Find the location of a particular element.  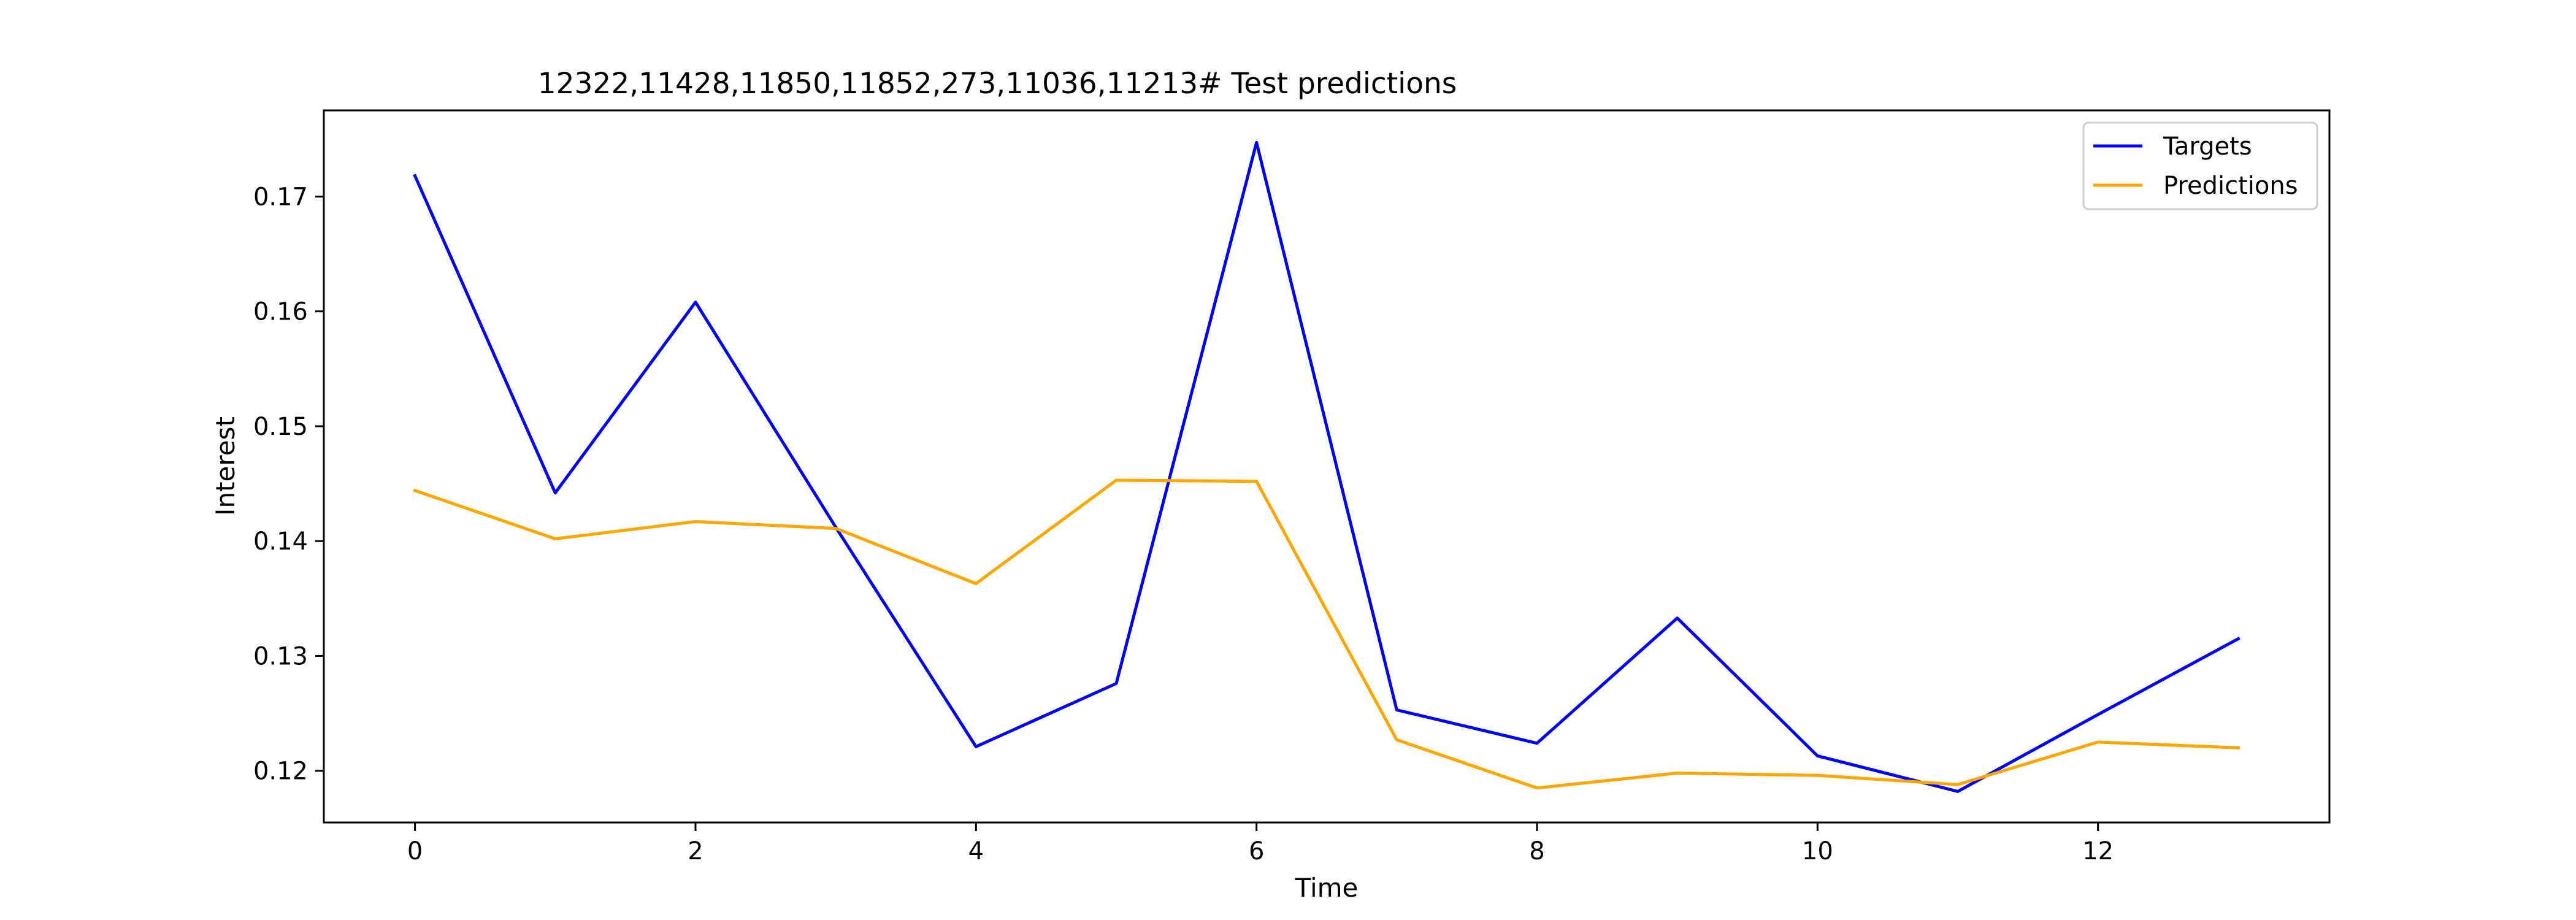

y-tick-label: 0.17 is located at coordinates (280, 197).